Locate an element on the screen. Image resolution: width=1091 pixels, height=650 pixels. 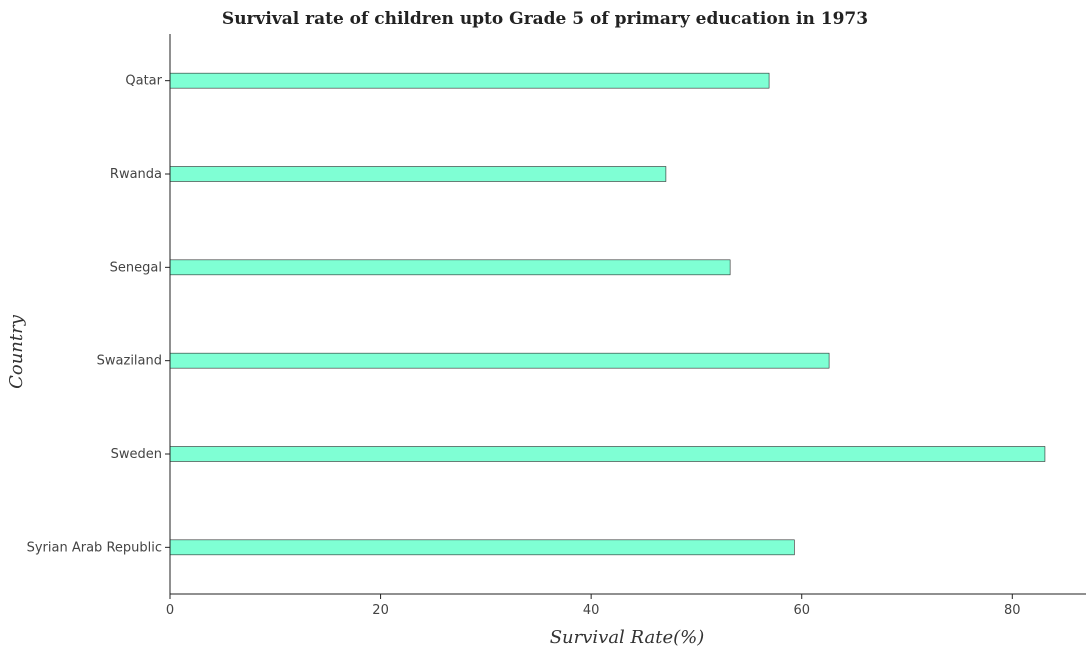
y-tick-label: Syrian Arab Republic is located at coordinates (94, 547).